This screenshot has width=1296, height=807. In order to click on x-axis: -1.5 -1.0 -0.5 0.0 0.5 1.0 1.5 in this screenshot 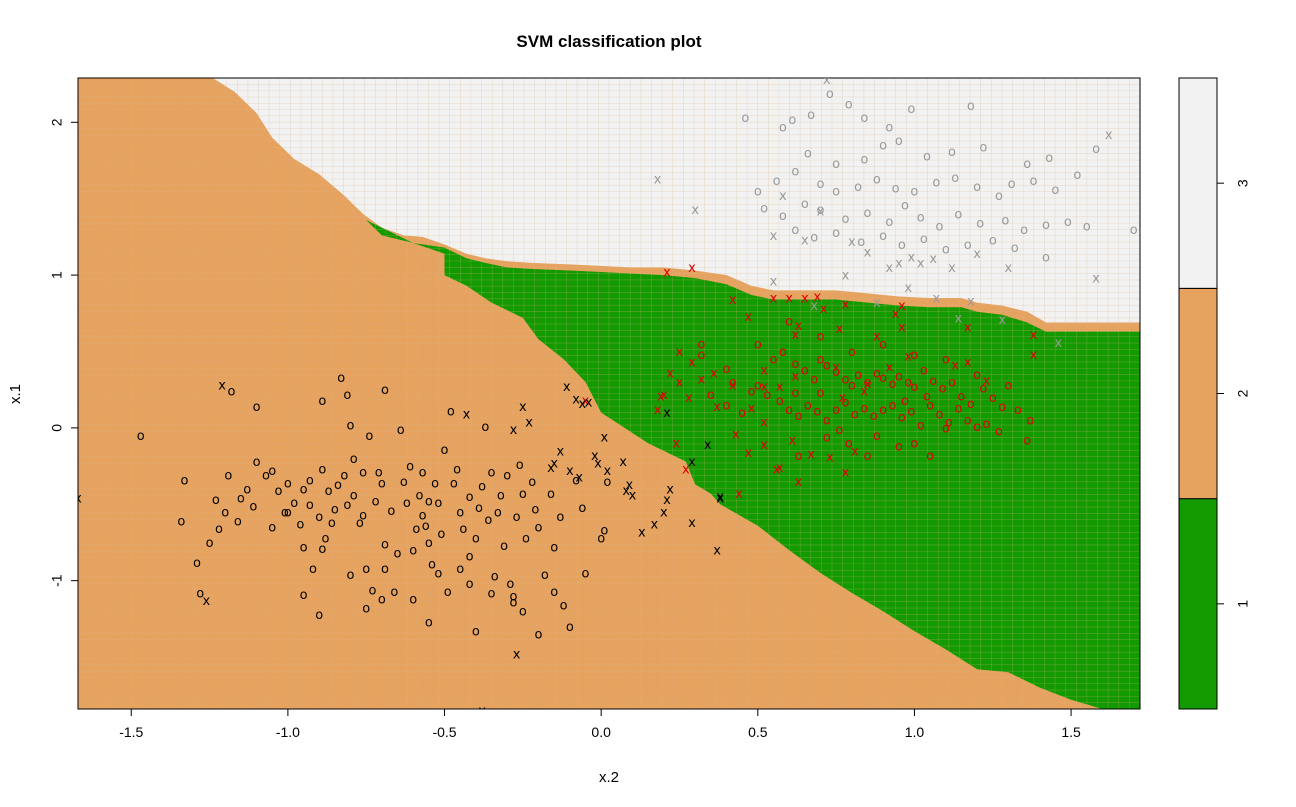, I will do `click(600, 724)`.